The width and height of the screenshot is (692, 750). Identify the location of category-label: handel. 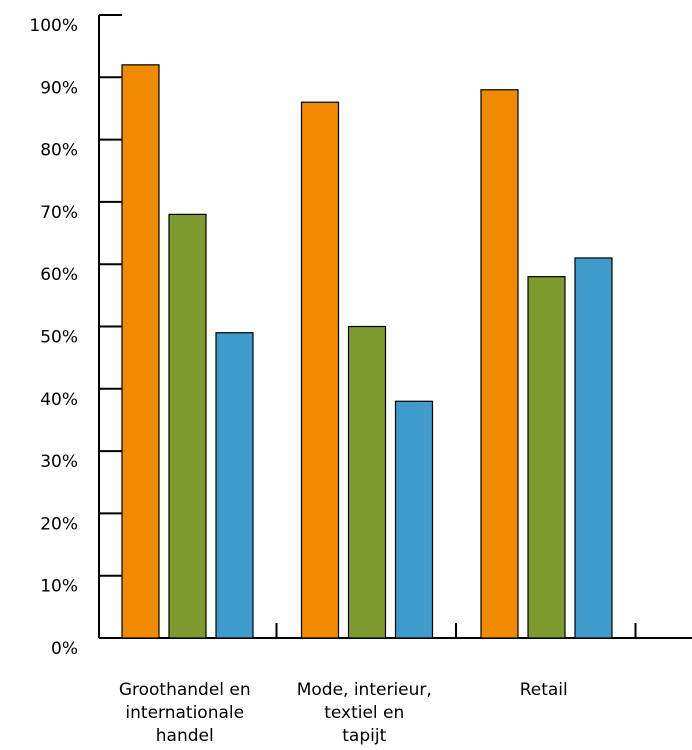
(185, 736).